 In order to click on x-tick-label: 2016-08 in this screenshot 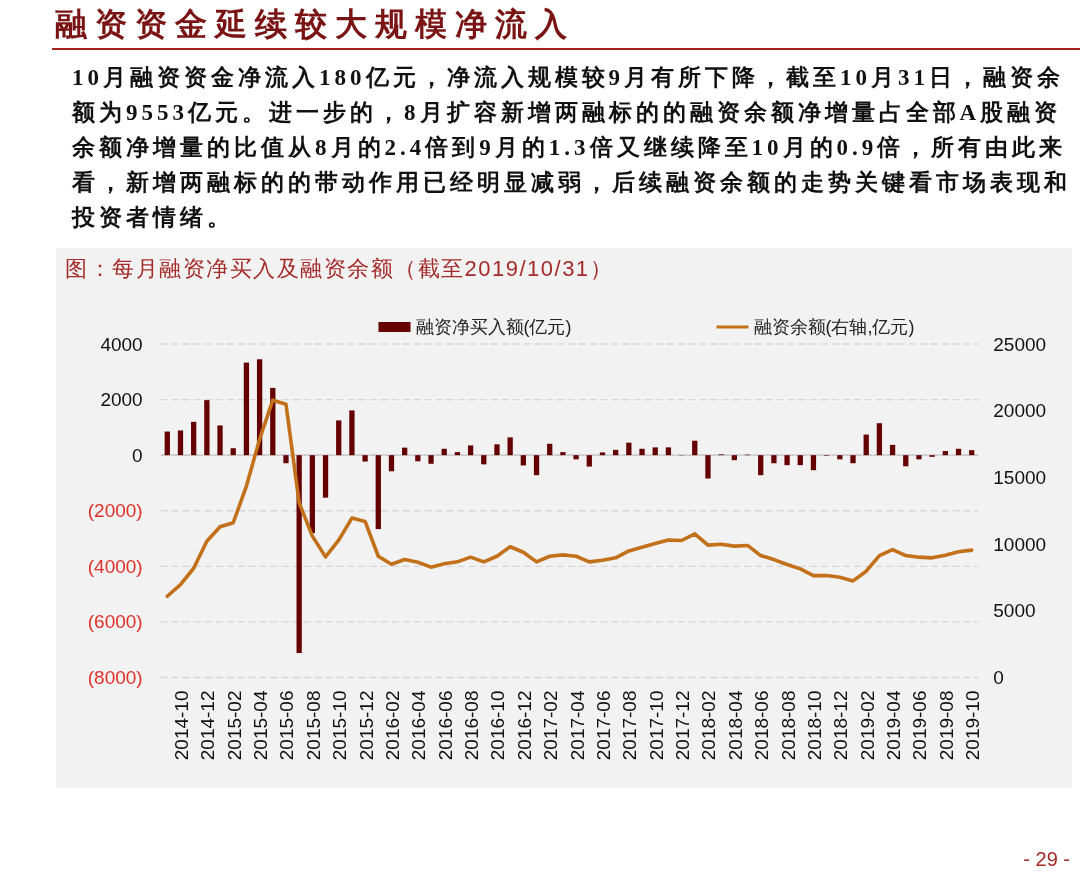, I will do `click(472, 725)`.